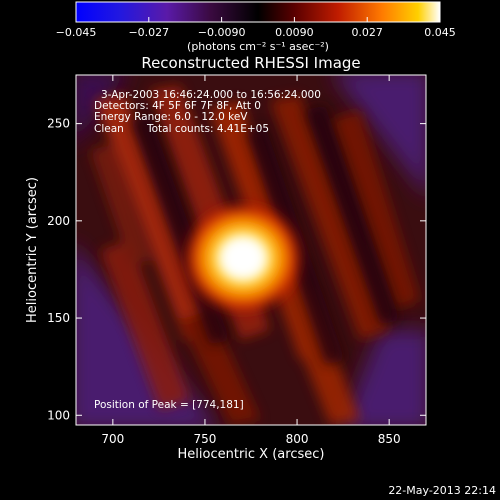 This screenshot has width=500, height=500. I want to click on x-tick-label: 750, so click(204, 439).